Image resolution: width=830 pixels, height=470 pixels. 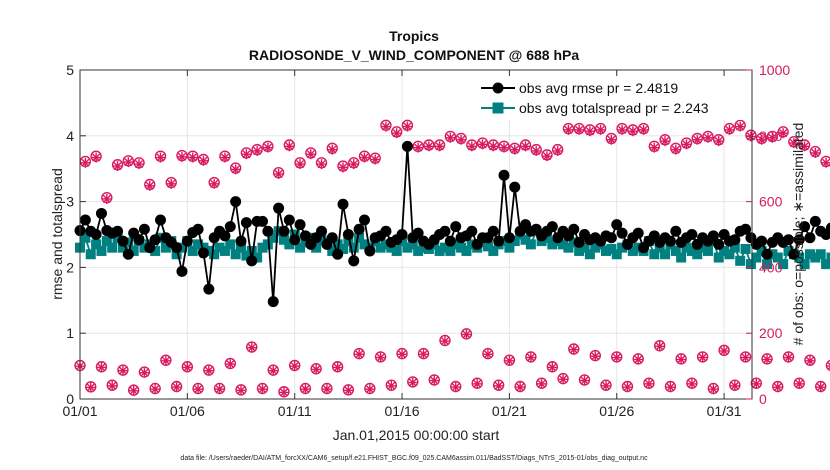 I want to click on x-tick-label: 01/06, so click(x=187, y=411).